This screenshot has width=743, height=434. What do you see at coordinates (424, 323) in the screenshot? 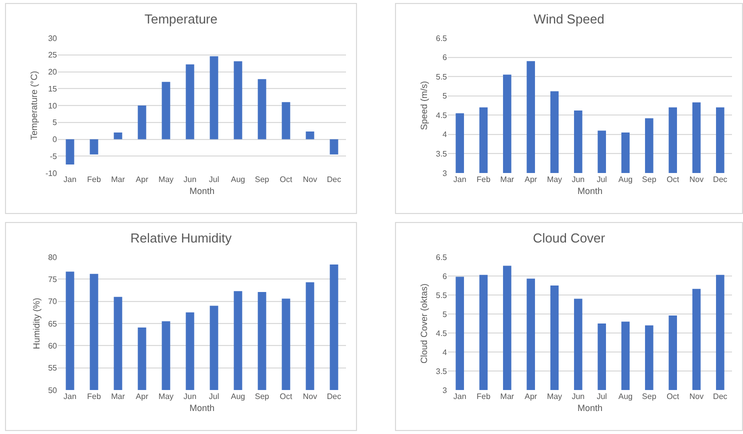
I see `y-axis-title: Cloud Cover (oktas)` at bounding box center [424, 323].